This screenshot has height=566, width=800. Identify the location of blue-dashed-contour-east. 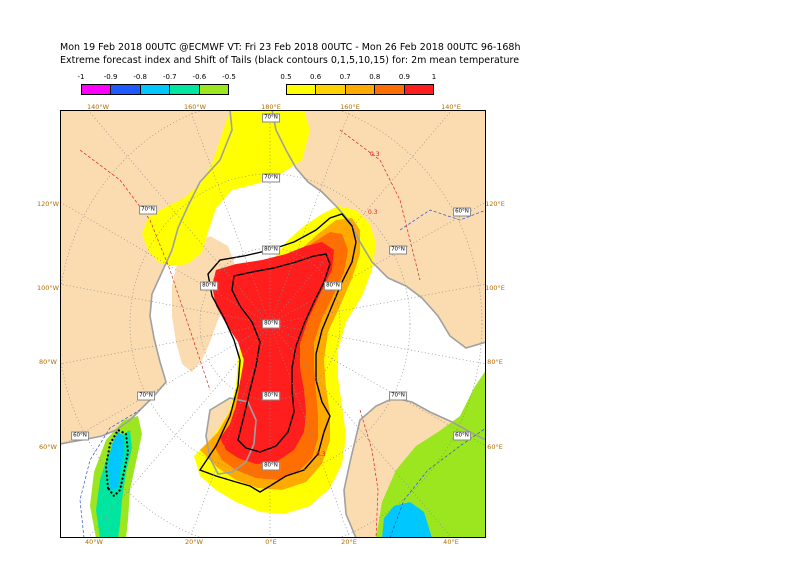
(437, 482).